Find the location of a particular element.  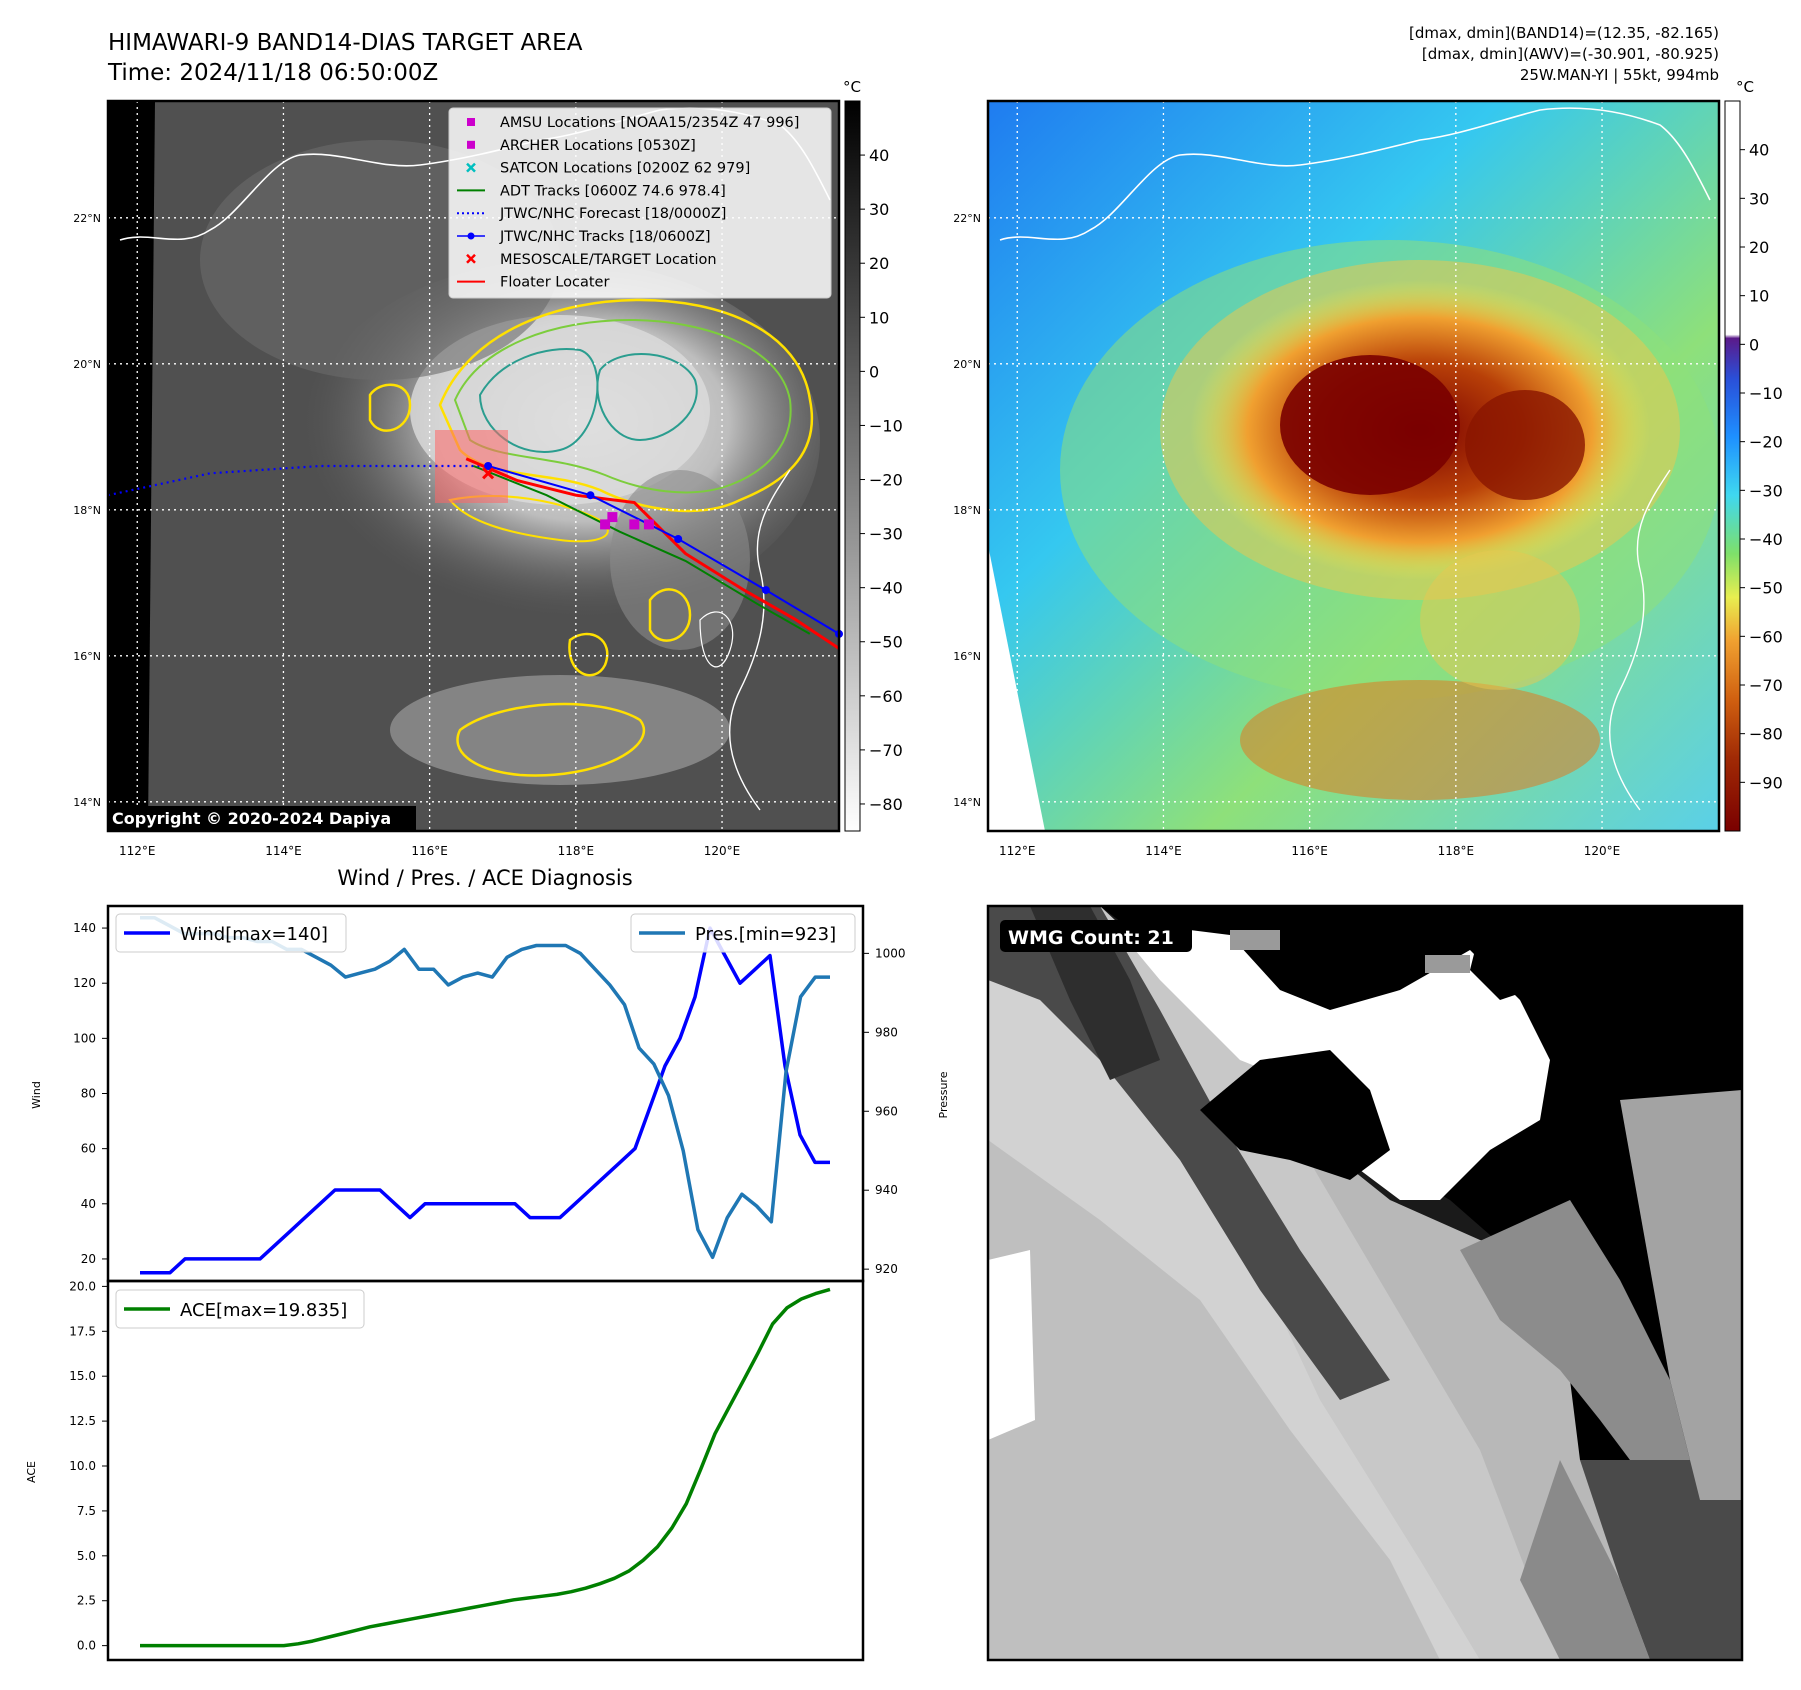

copyright-text: Copyright © 2020-2024 Dapiya is located at coordinates (251, 818).